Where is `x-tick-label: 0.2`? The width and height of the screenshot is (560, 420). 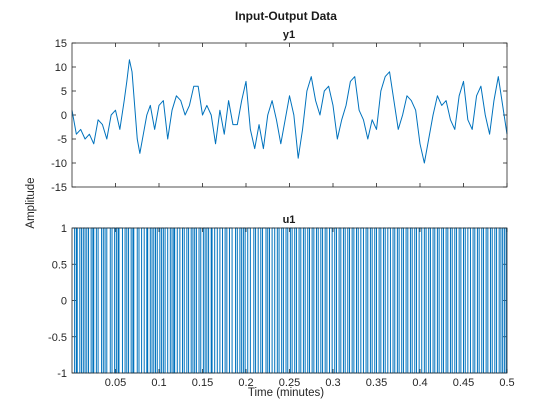
x-tick-label: 0.2 is located at coordinates (245, 383).